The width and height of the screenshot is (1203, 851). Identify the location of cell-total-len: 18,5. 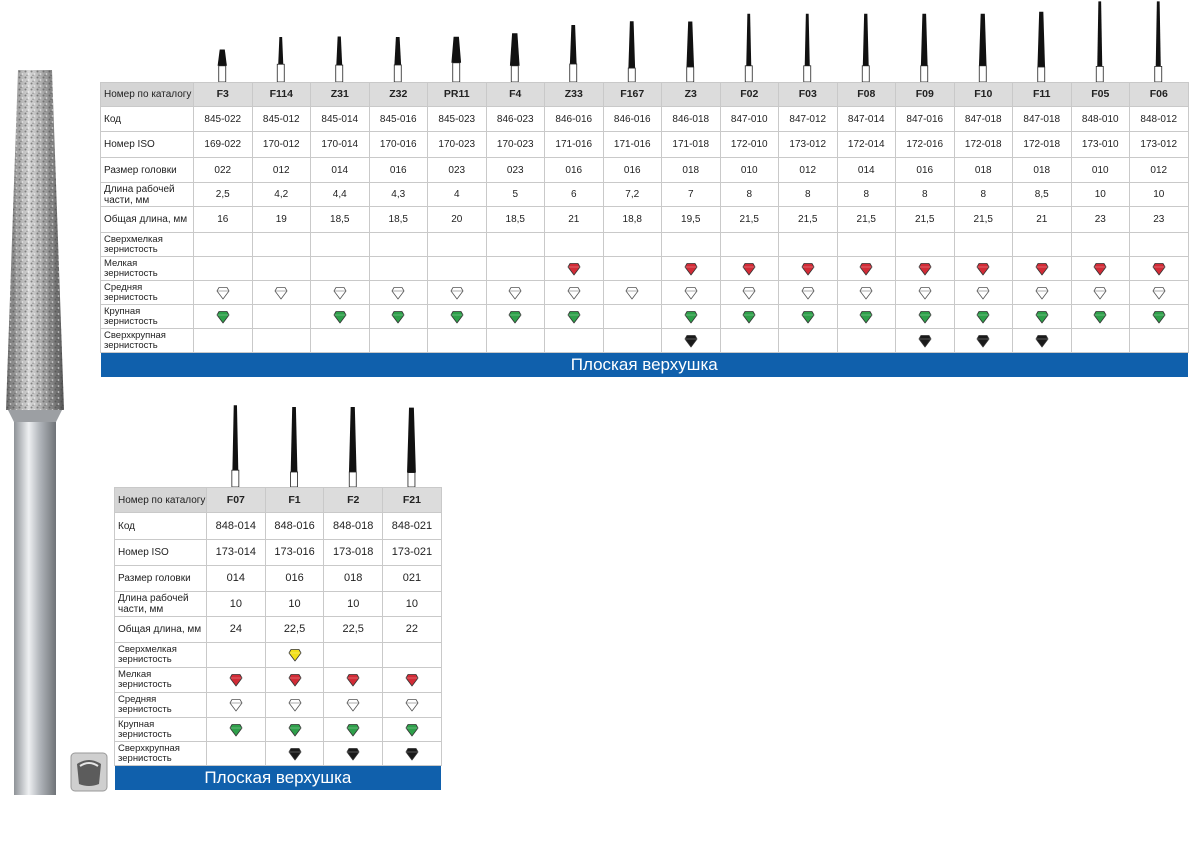
(398, 219).